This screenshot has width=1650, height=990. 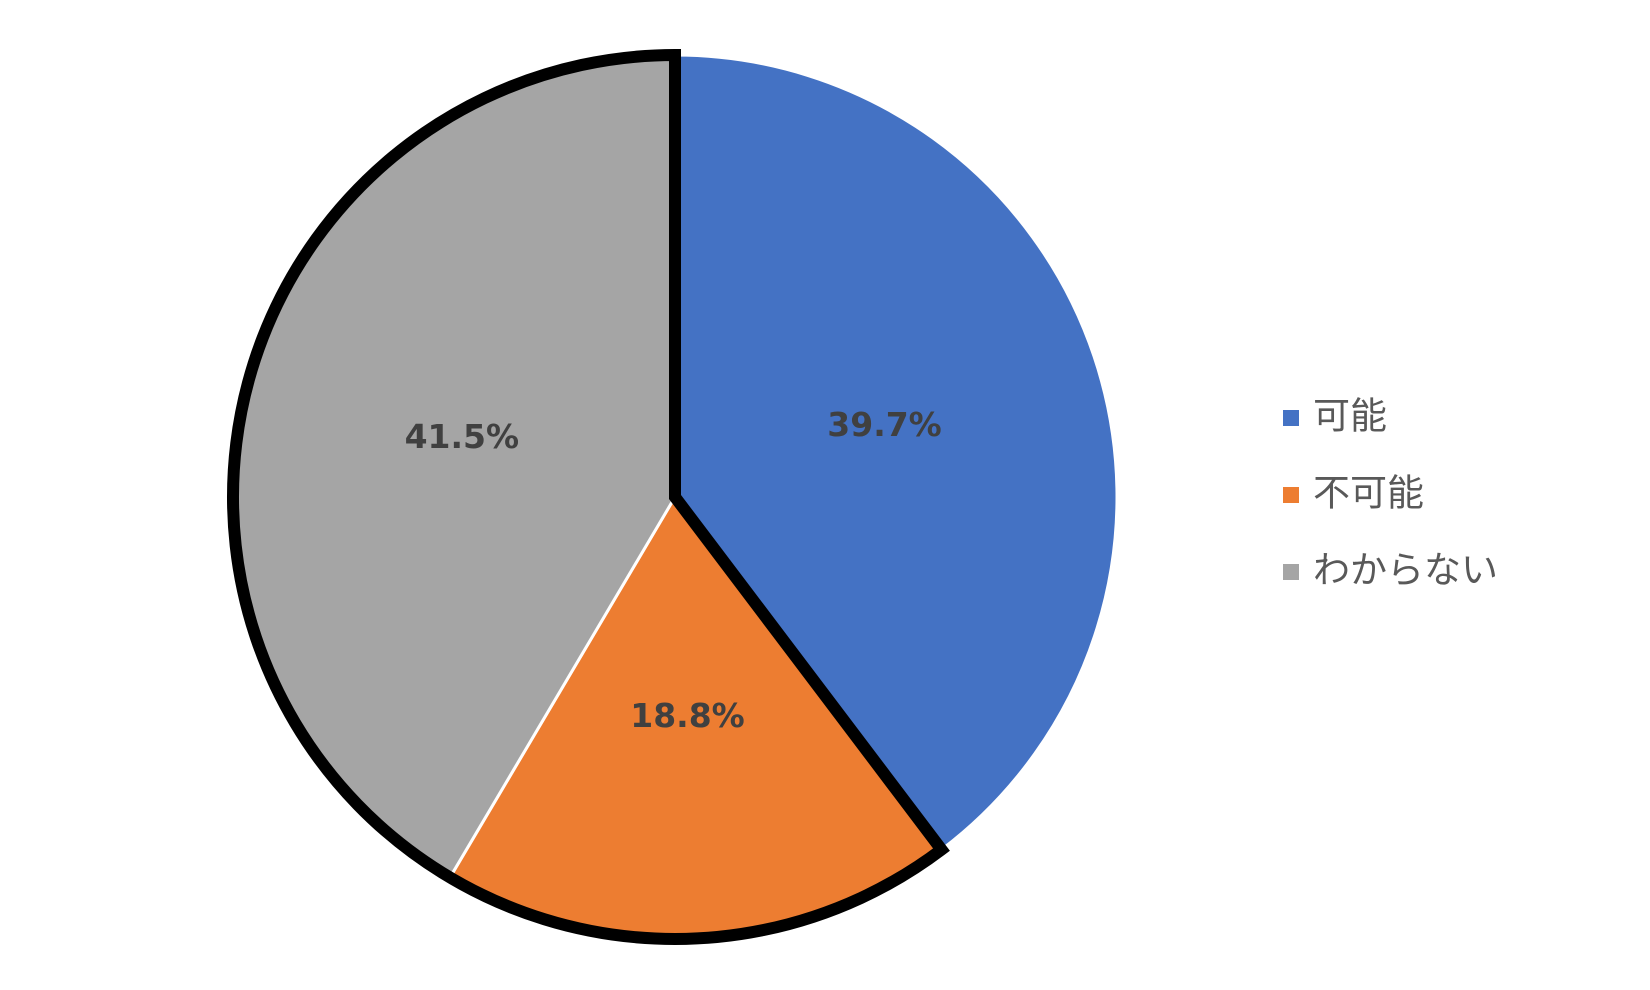 I want to click on legend-label: 可能, so click(x=1350, y=416).